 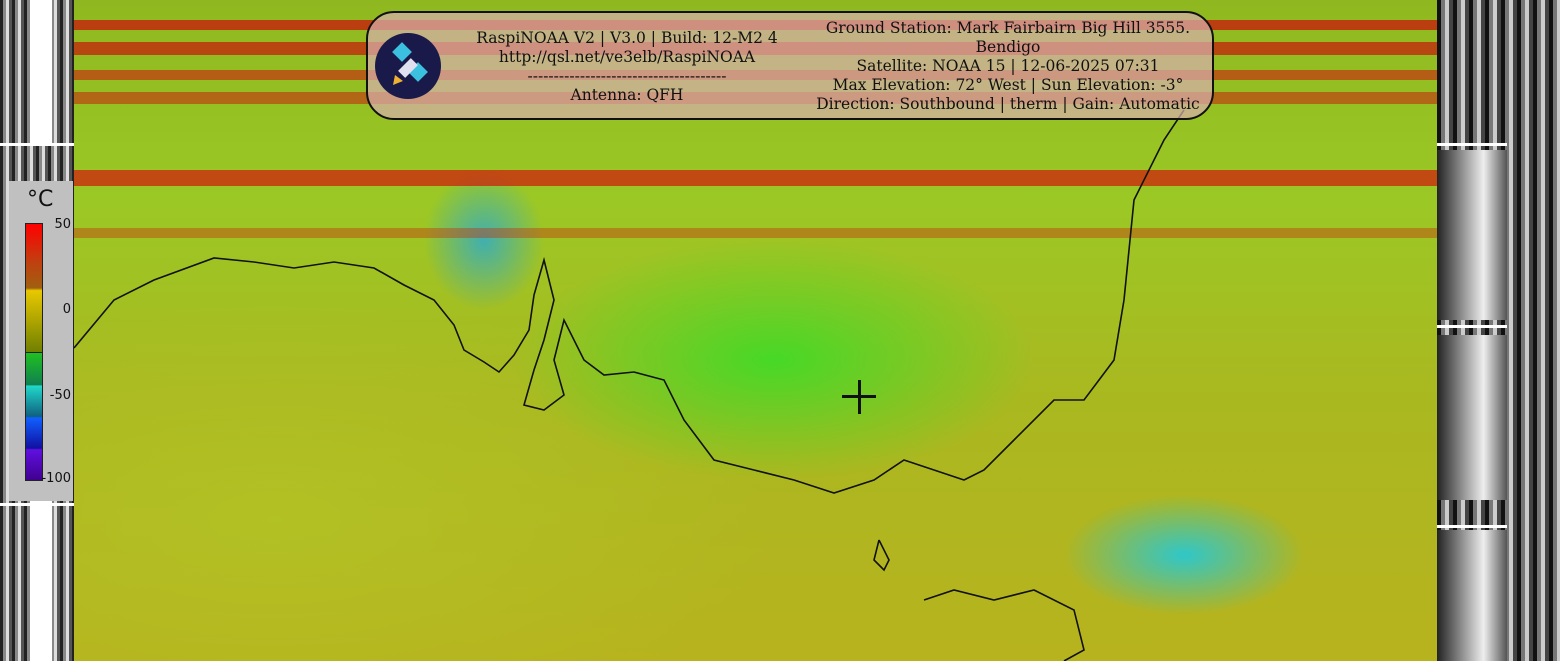 What do you see at coordinates (627, 38) in the screenshot?
I see `software-version: RaspiNOAA V2 | V3.0 | Build: 12-M2 4` at bounding box center [627, 38].